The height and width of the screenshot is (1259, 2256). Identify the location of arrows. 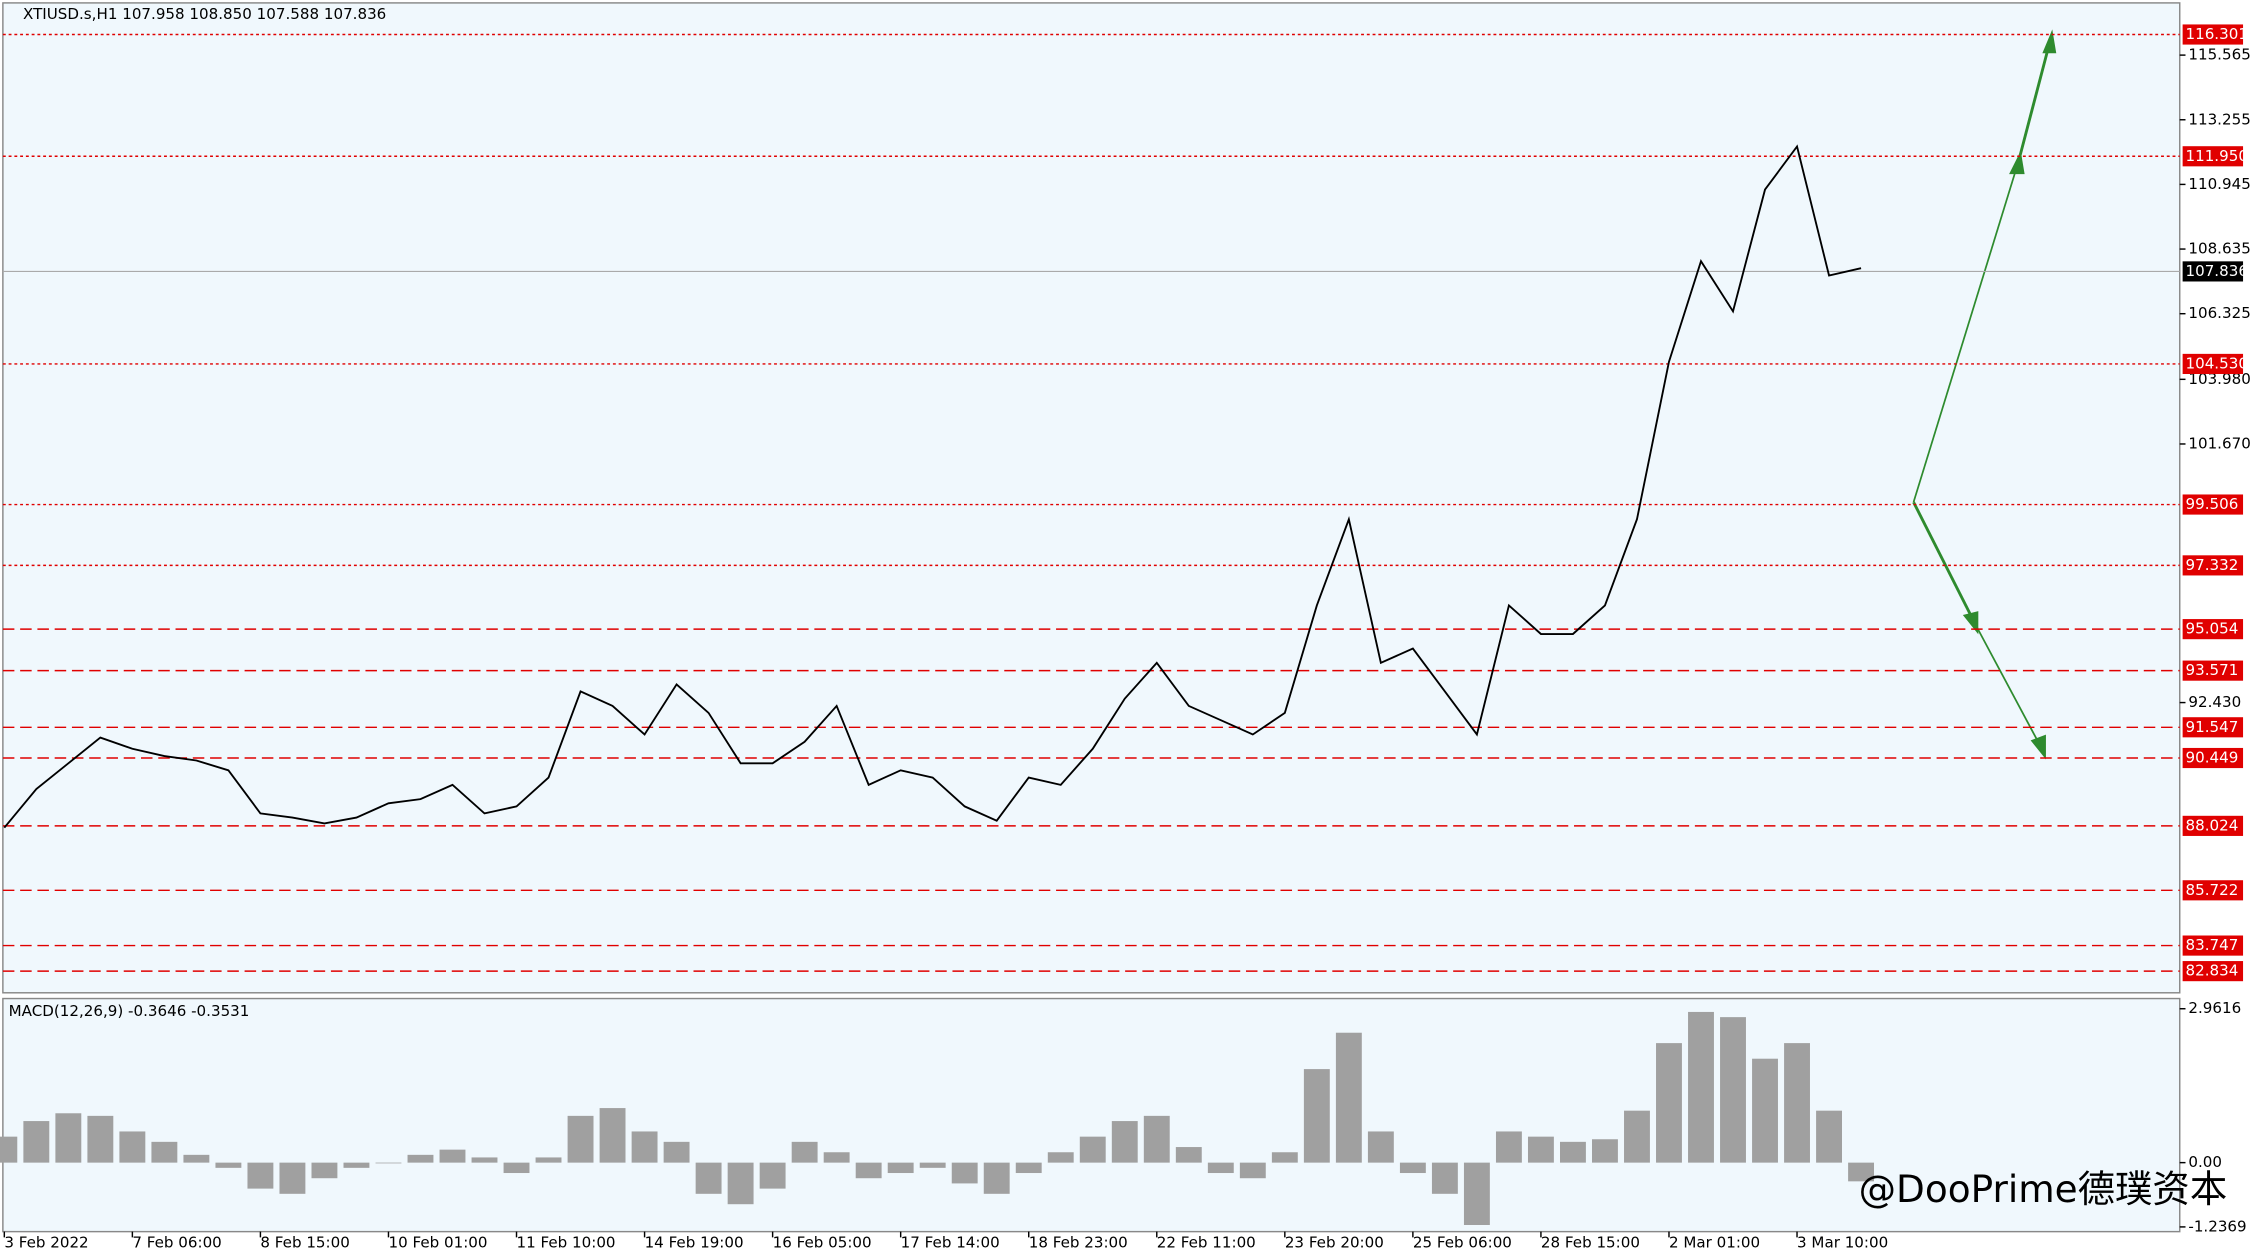
(1984, 394).